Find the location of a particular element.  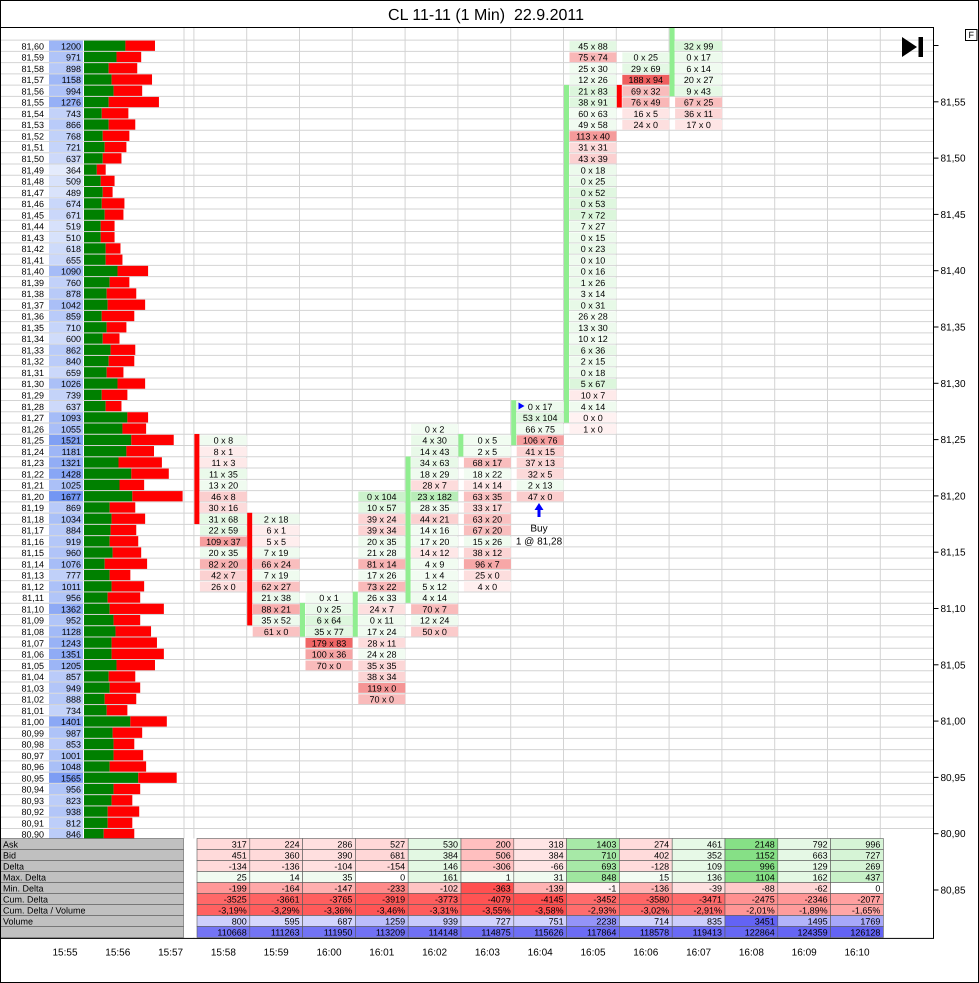

text: -2077 is located at coordinates (868, 899).